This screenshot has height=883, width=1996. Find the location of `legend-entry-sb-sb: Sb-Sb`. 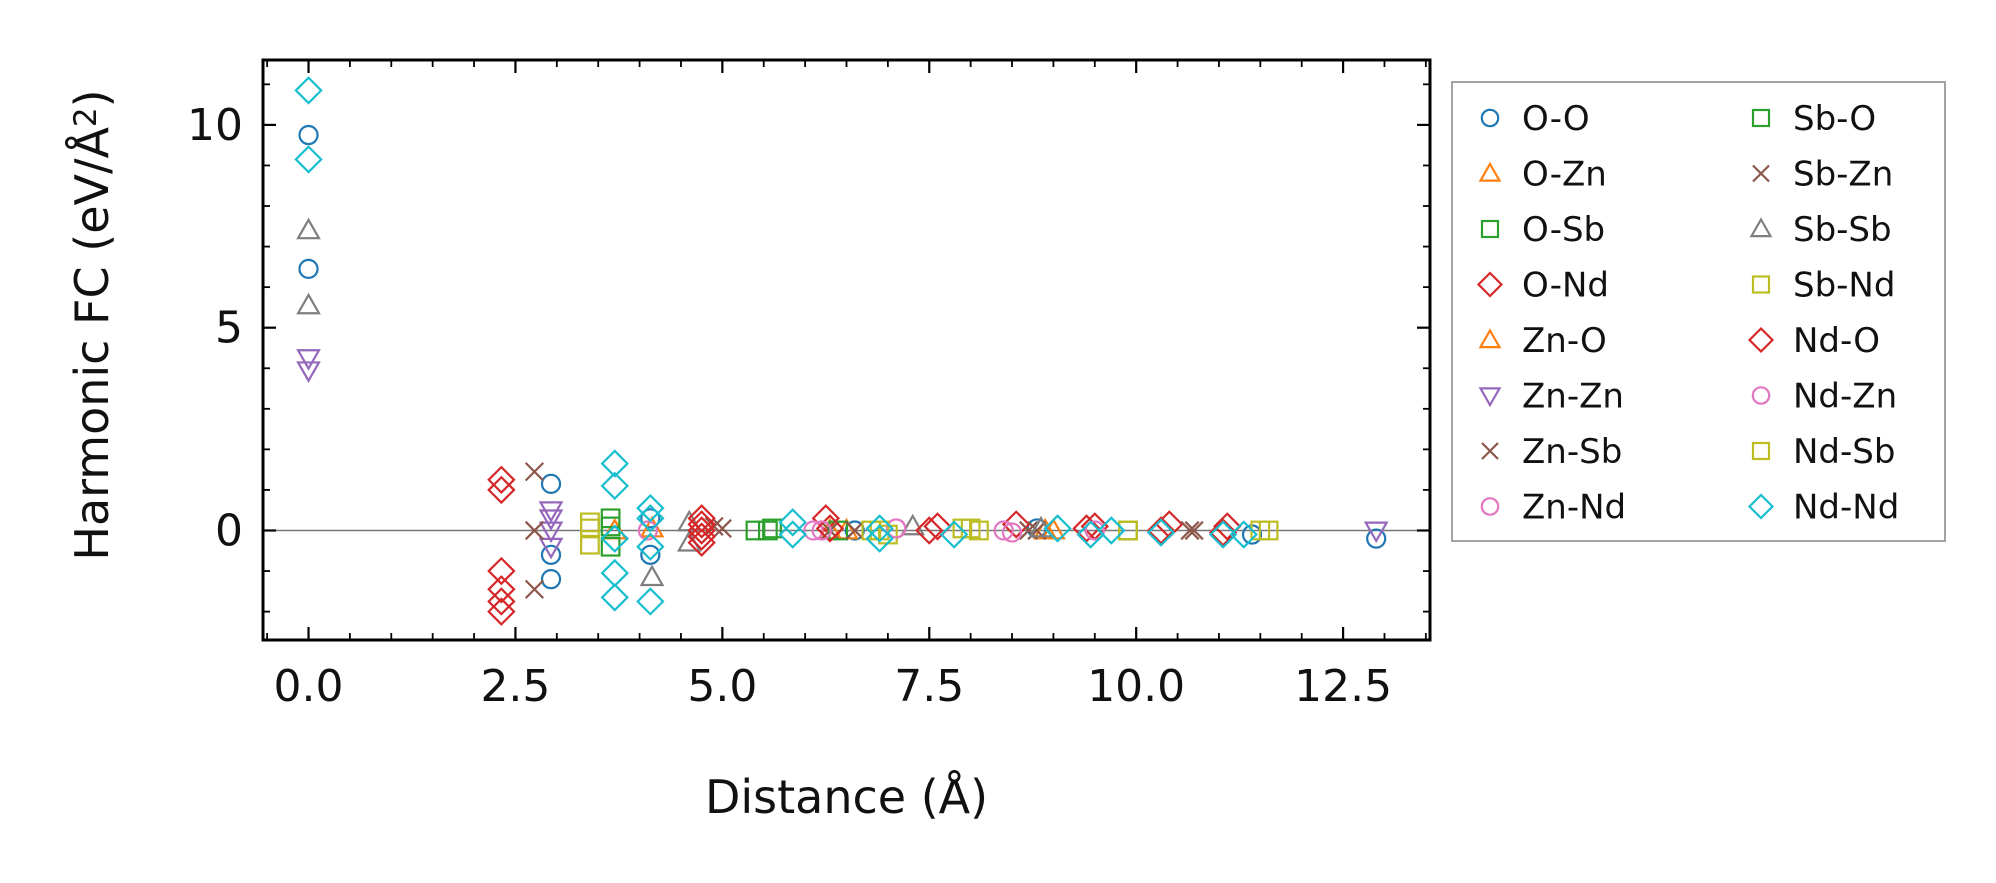

legend-entry-sb-sb: Sb-Sb is located at coordinates (1820, 230).